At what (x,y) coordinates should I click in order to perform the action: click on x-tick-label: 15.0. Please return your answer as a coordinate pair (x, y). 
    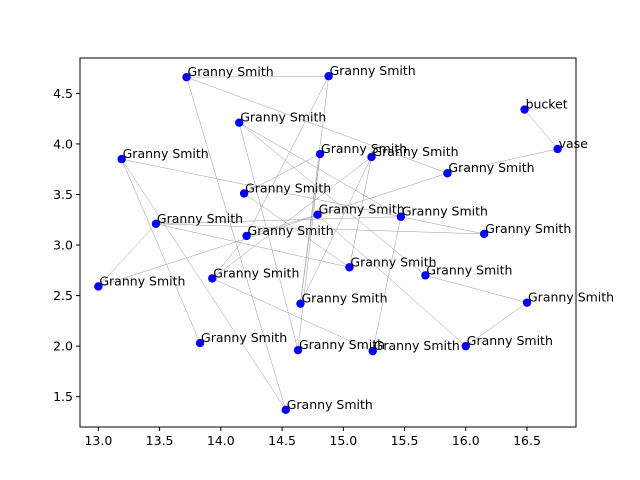
    Looking at the image, I should click on (343, 440).